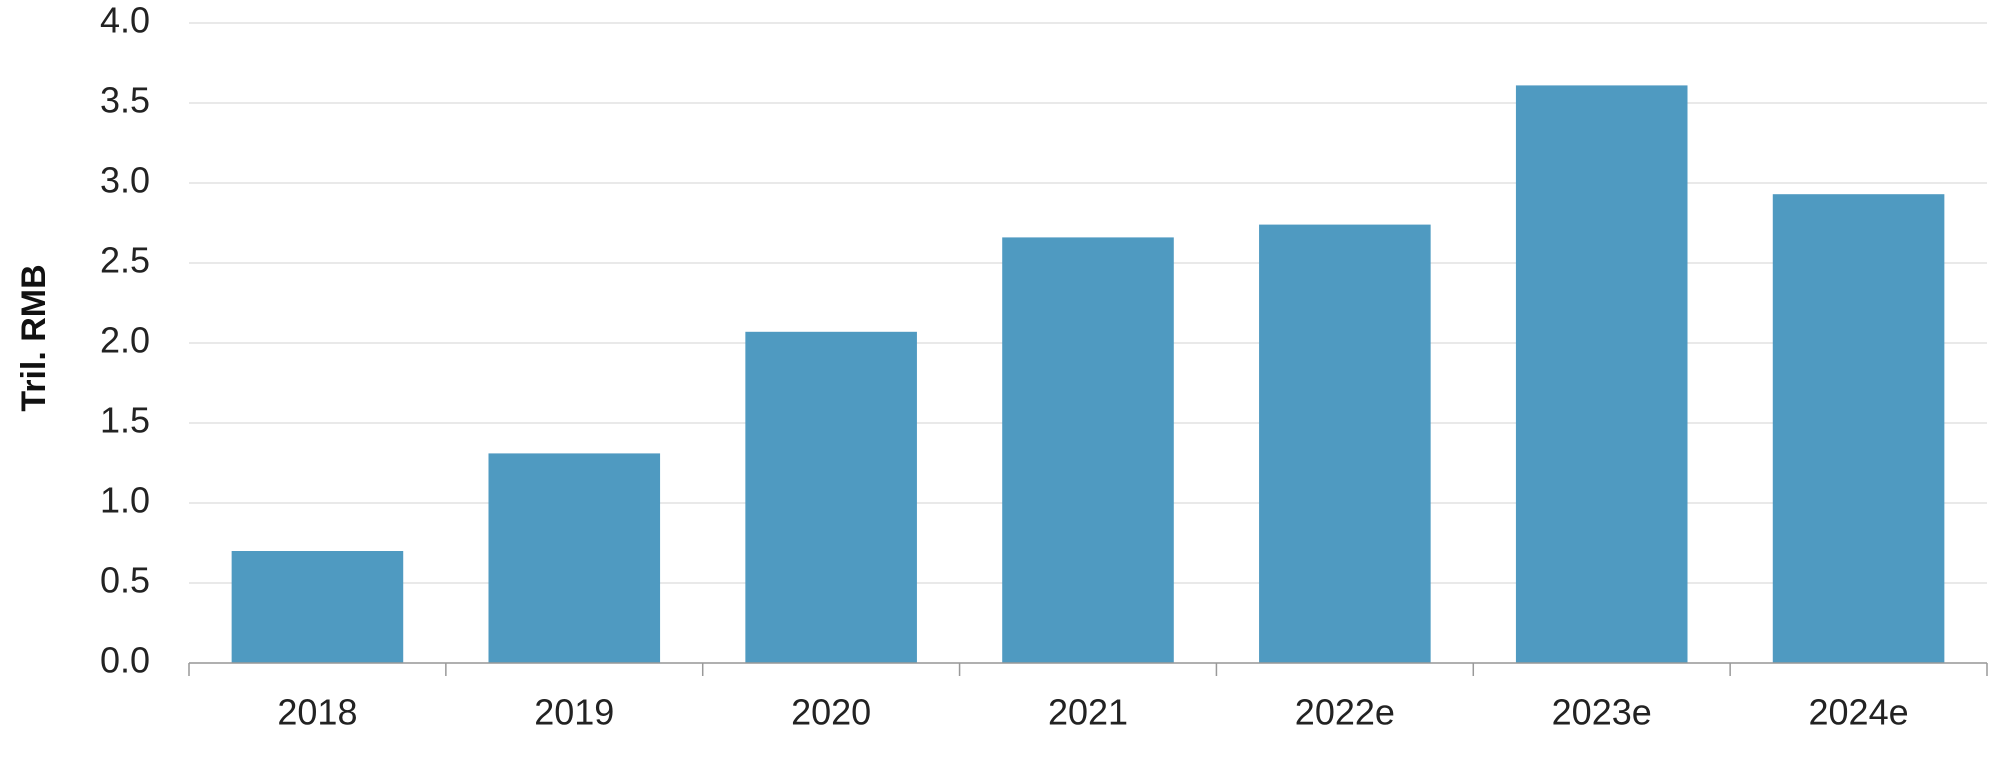  I want to click on x-tick-label: 2024e, so click(1859, 712).